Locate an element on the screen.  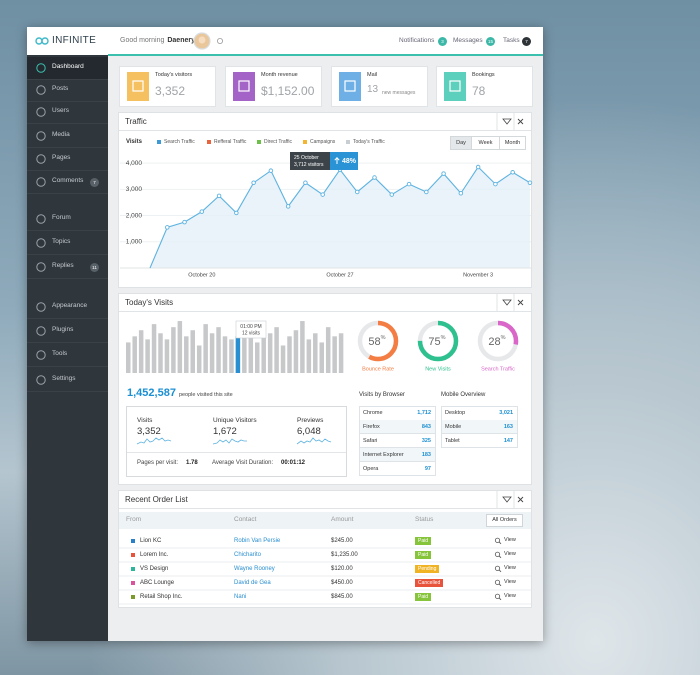
header-accent is located at coordinates (325, 55).